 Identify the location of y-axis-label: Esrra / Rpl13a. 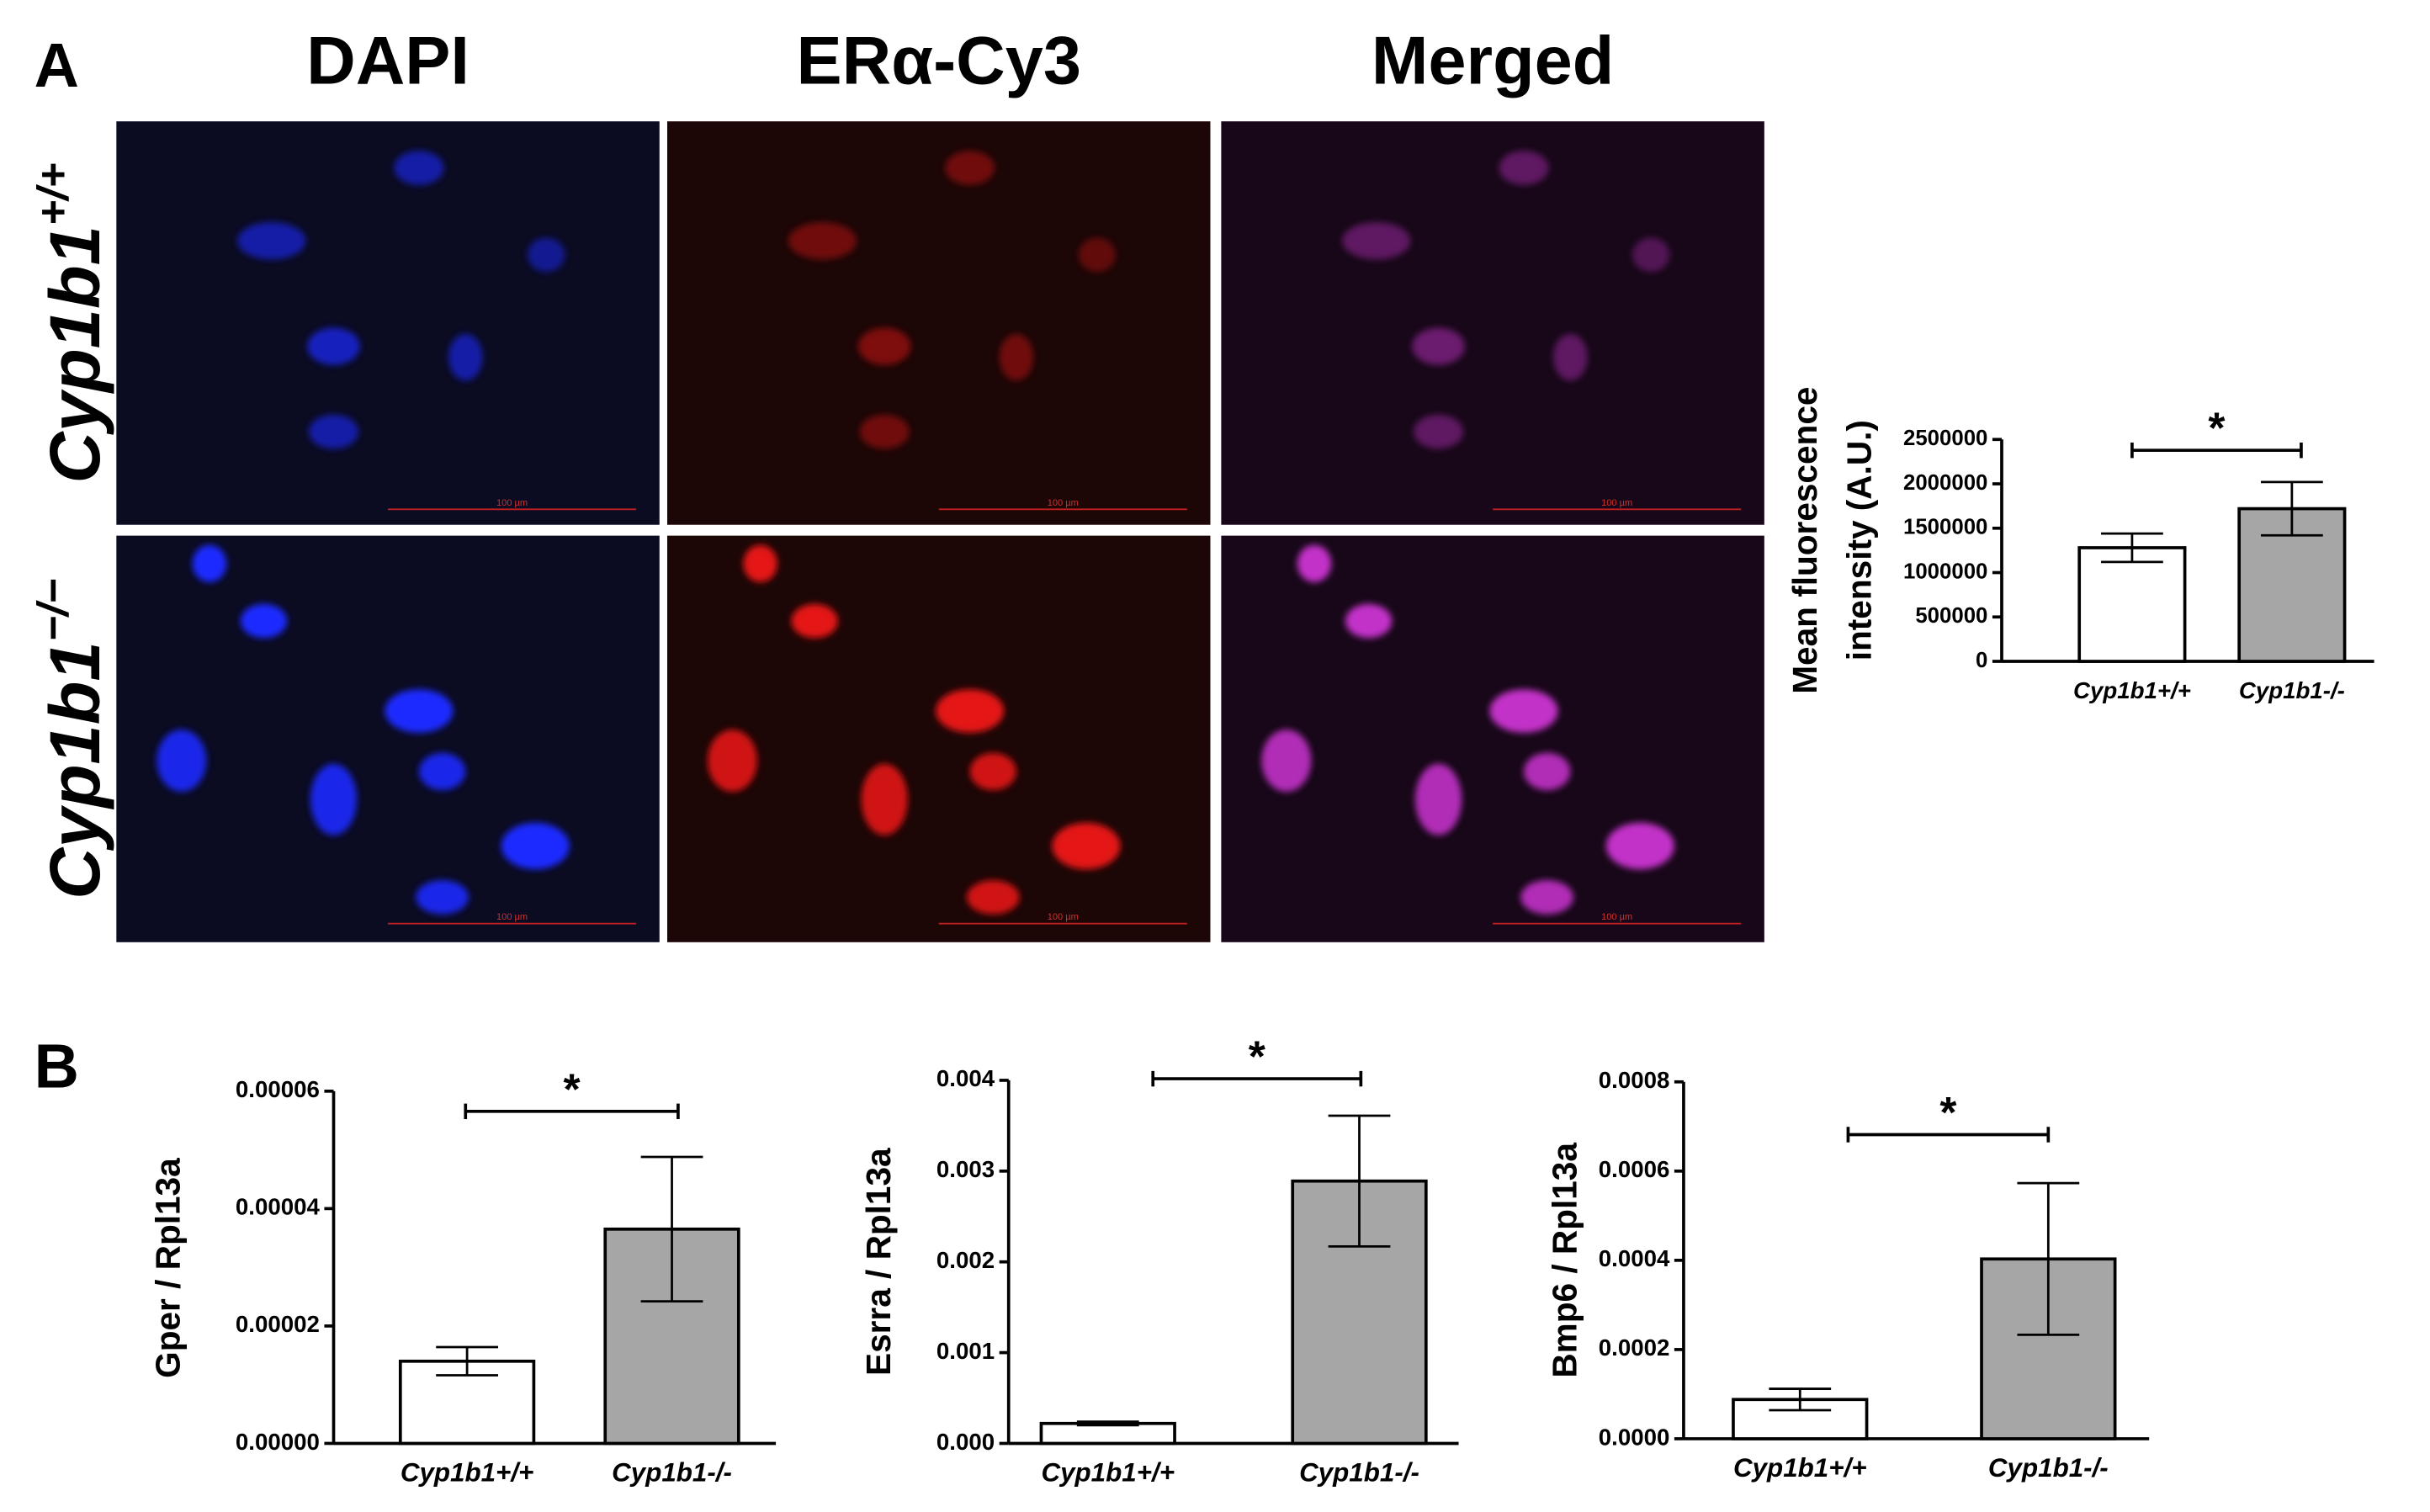
(878, 1262).